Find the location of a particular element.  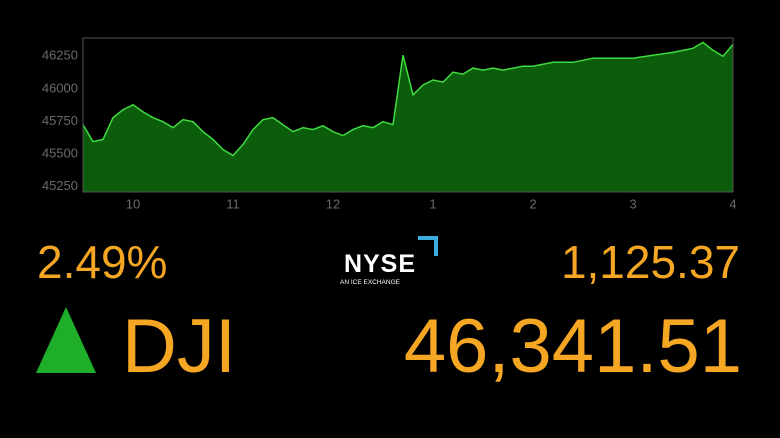

y-tick-label: 46000 is located at coordinates (60, 87).